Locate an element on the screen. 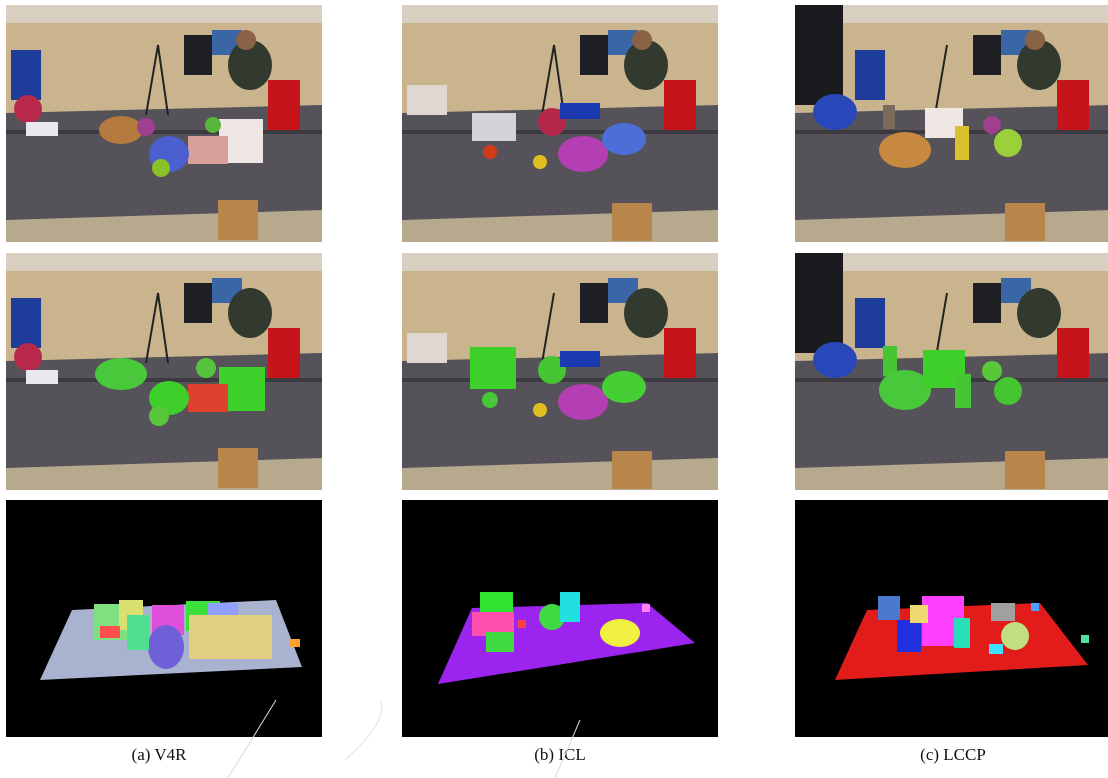 The width and height of the screenshot is (1108, 778). caption-v4r: (a) V4R is located at coordinates (159, 754).